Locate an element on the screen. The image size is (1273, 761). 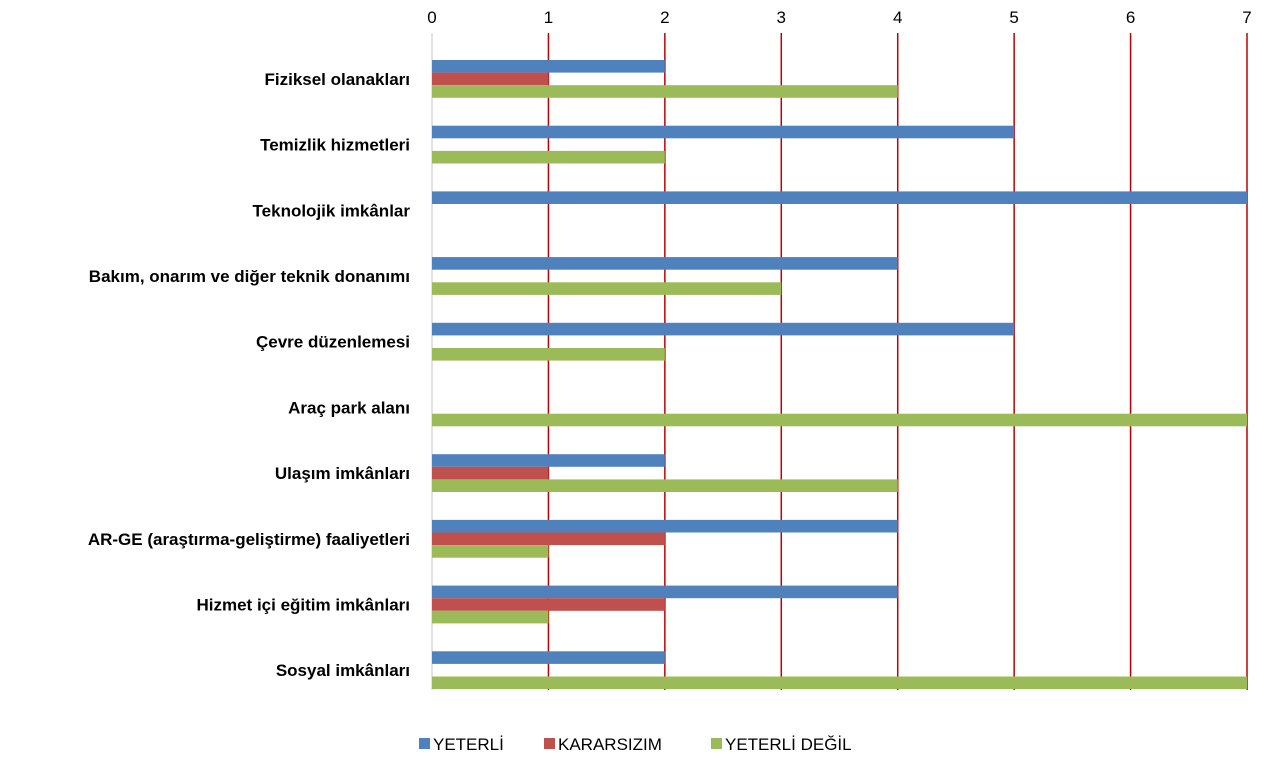
x-tick-label: 7 is located at coordinates (1246, 17).